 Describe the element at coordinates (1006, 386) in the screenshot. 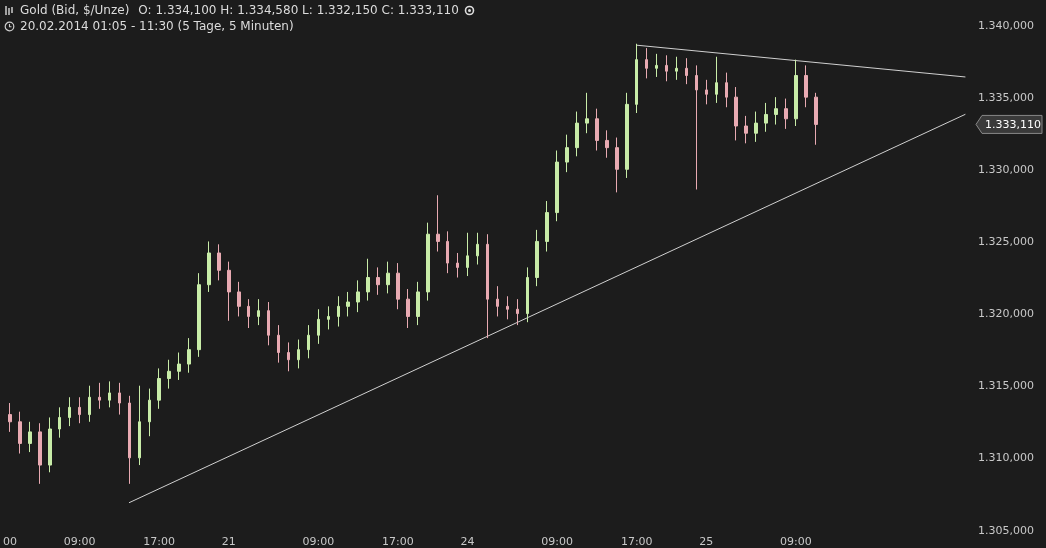

I see `y-tick-label: 1.315,000` at that location.